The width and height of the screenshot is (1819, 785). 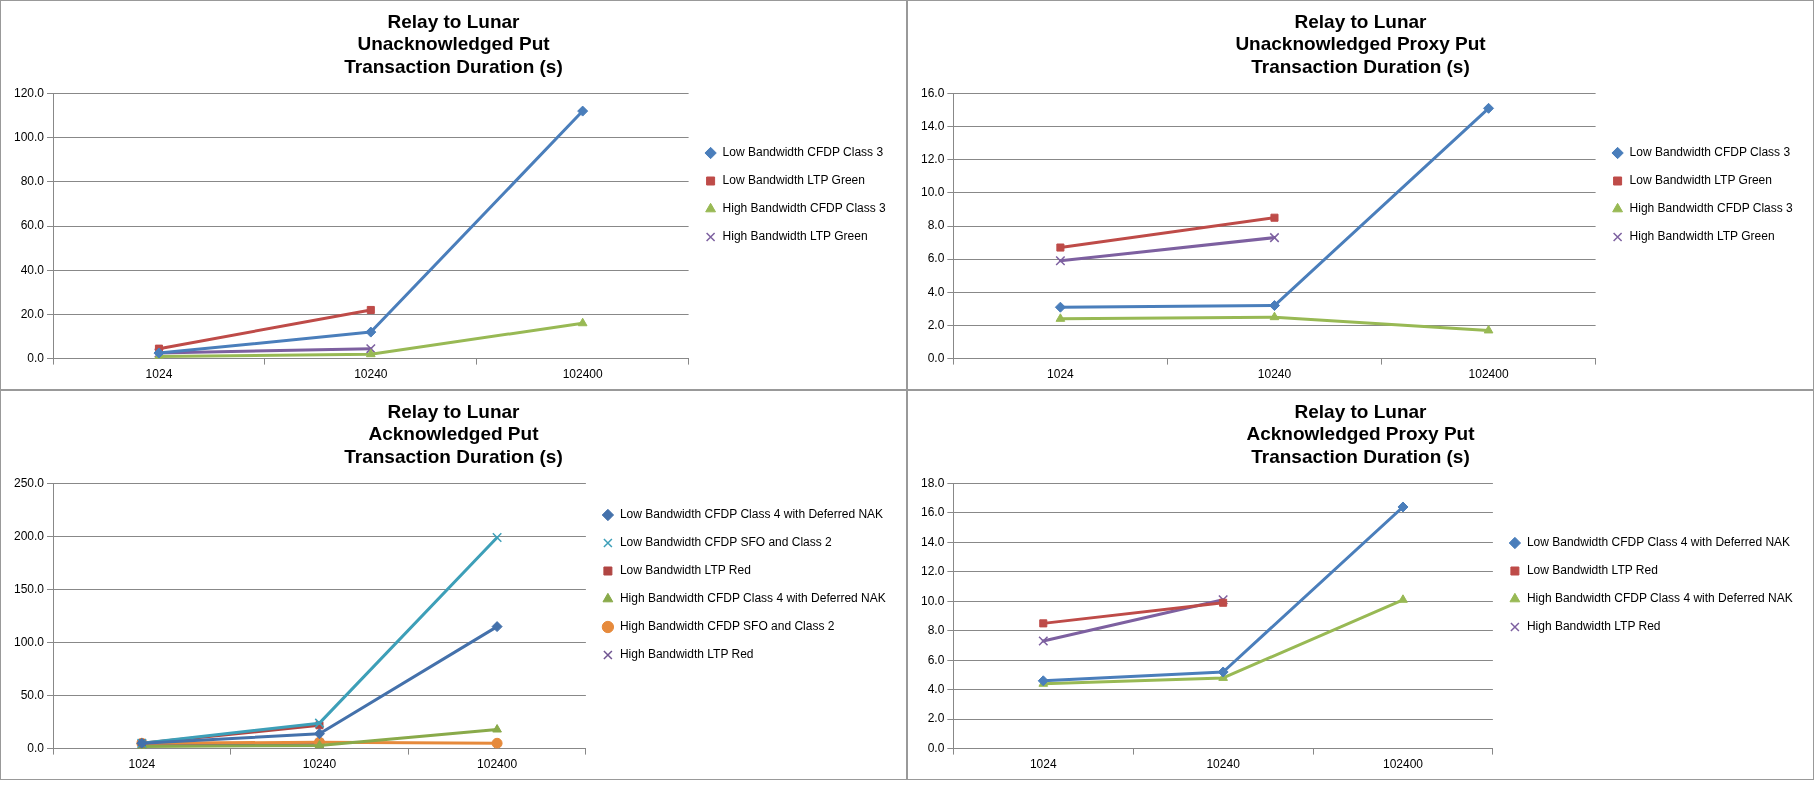 I want to click on y-tick-label: 150.0, so click(x=29, y=588).